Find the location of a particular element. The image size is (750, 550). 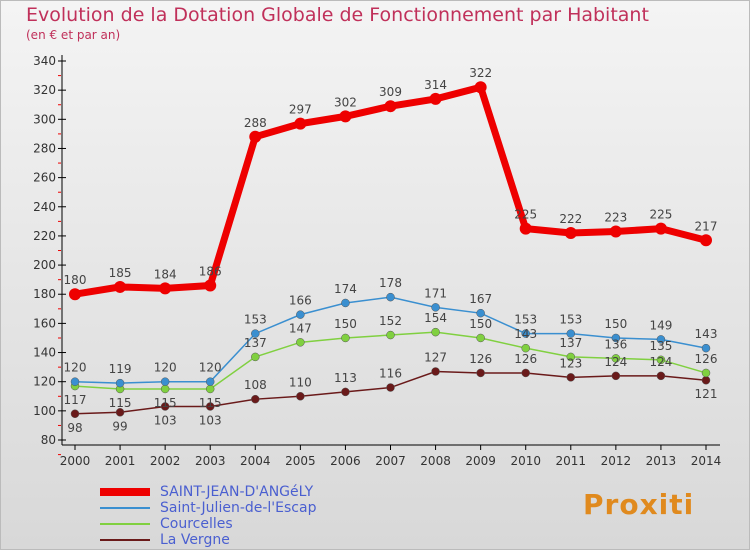

x-tick-label: 2000 is located at coordinates (75, 461).